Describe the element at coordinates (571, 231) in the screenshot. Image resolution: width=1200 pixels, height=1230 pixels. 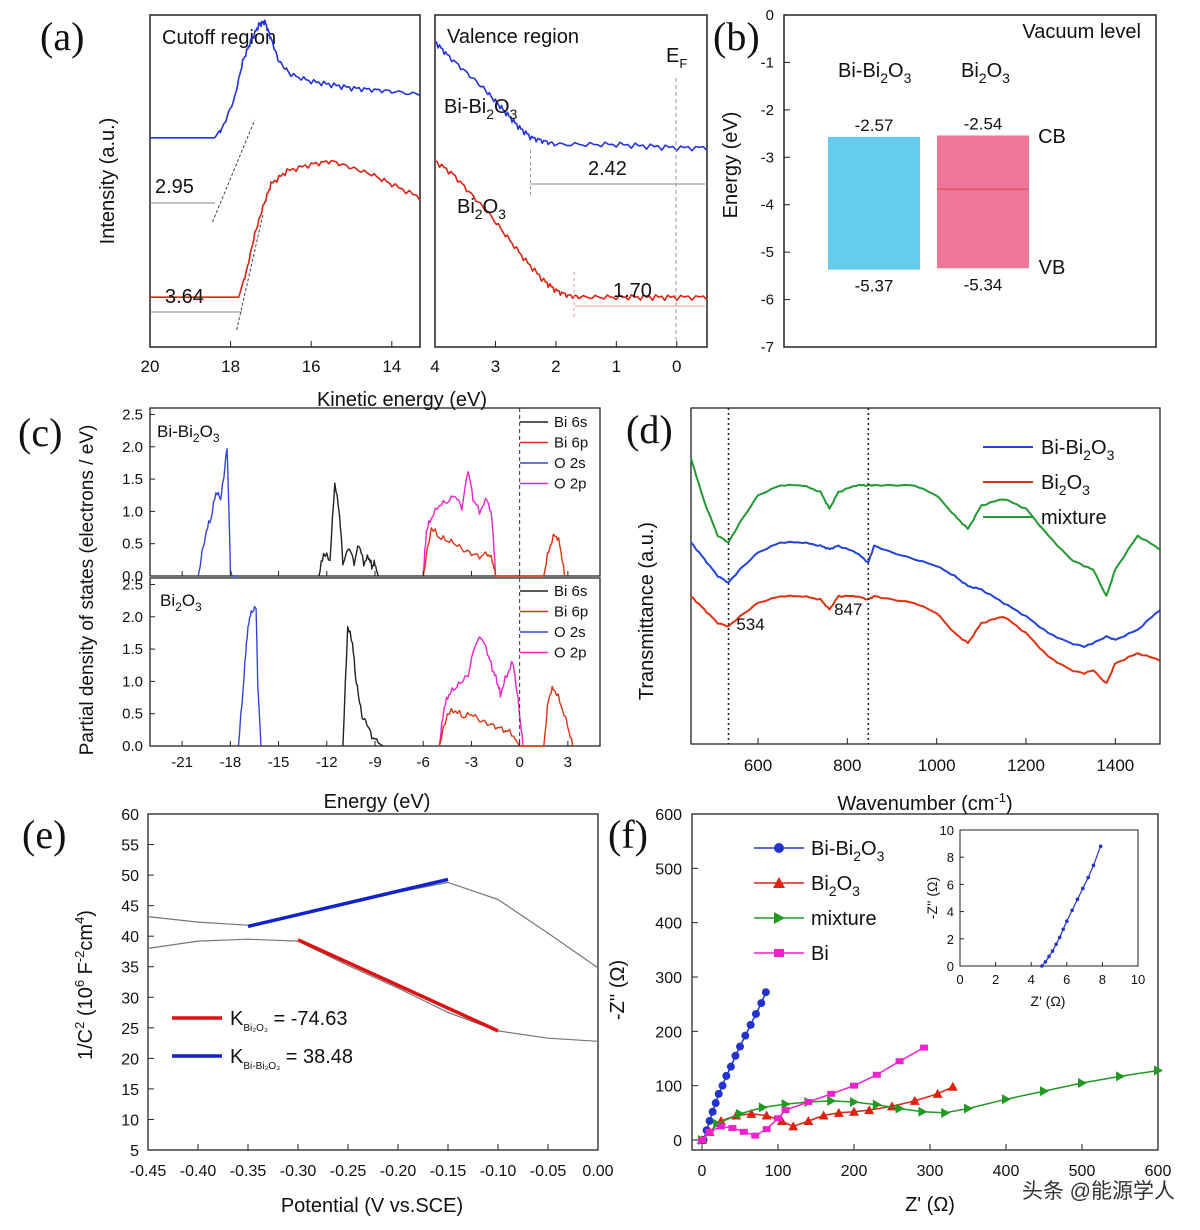
I see `valence-series-line` at that location.